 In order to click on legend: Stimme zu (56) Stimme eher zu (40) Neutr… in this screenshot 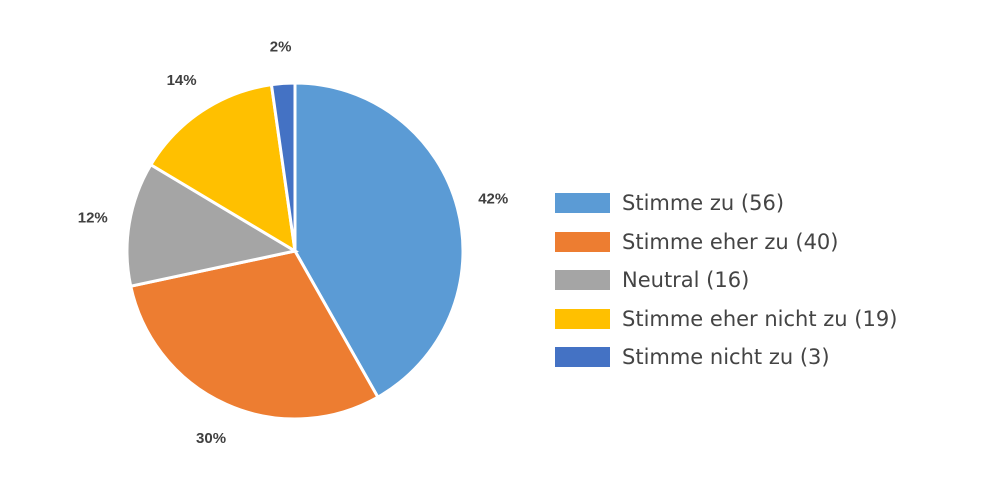, I will do `click(726, 280)`.